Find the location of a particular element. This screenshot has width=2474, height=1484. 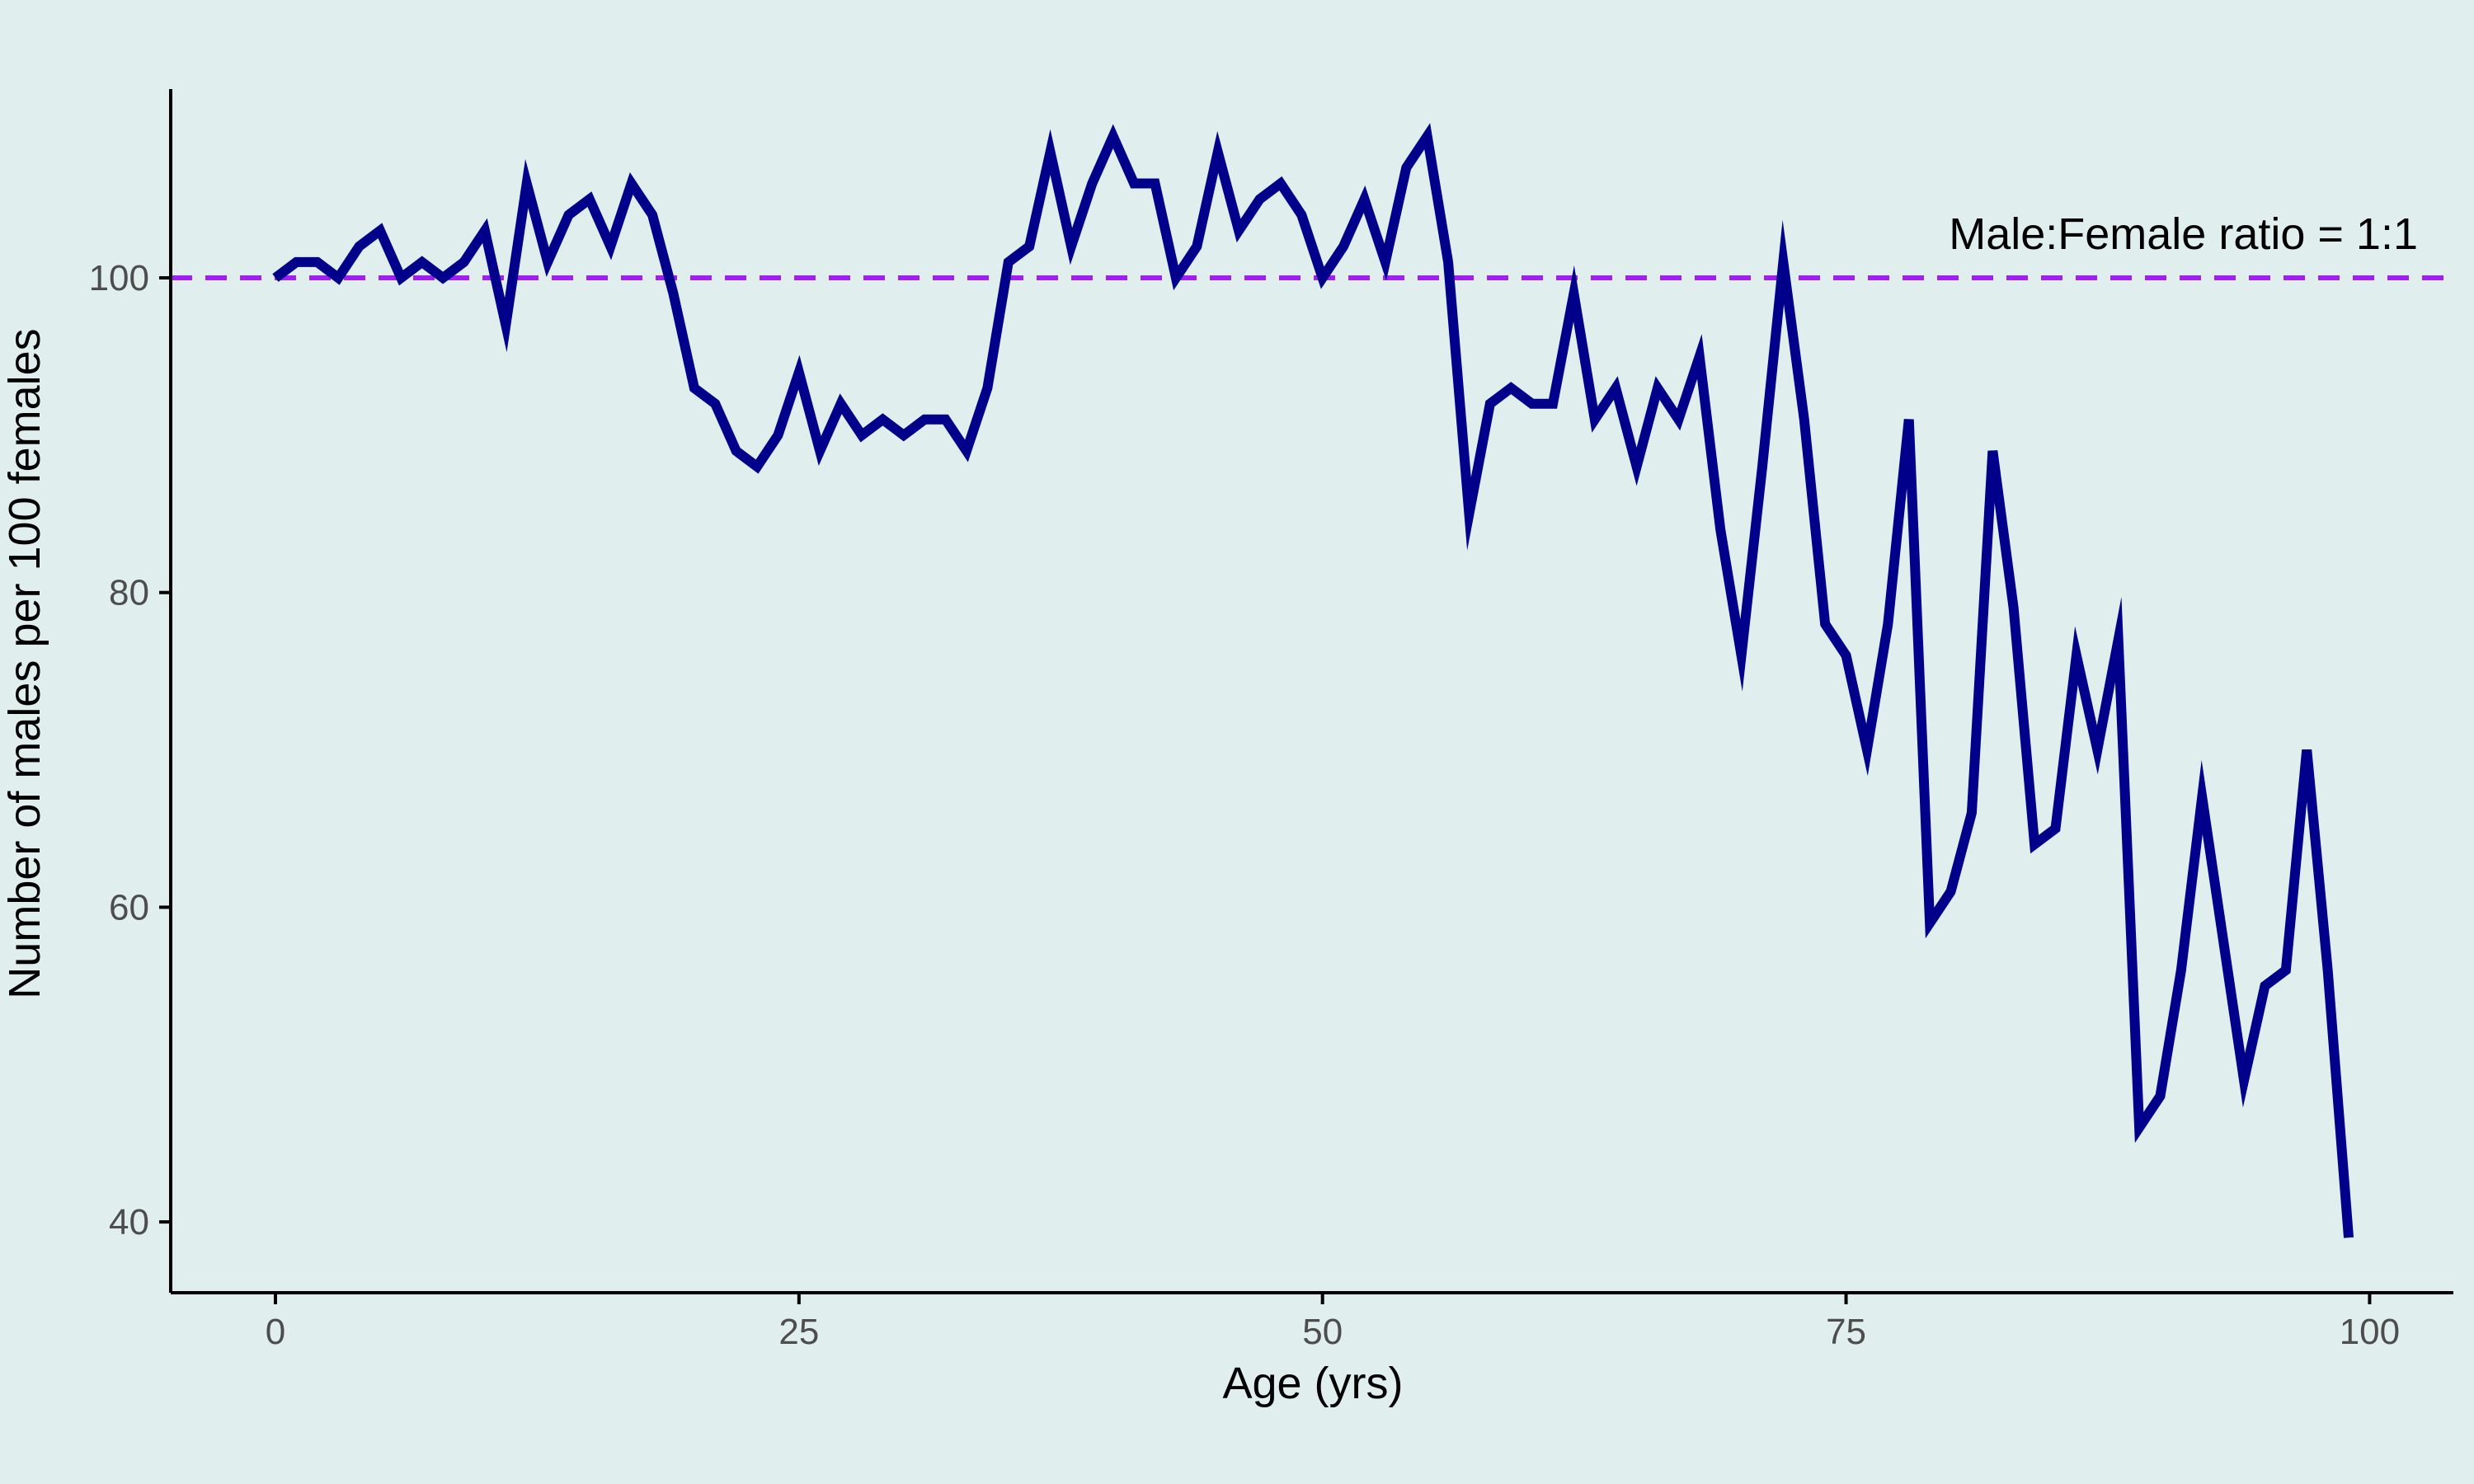

reference-line-label: Male:Female ratio = 1:1 is located at coordinates (2183, 234).